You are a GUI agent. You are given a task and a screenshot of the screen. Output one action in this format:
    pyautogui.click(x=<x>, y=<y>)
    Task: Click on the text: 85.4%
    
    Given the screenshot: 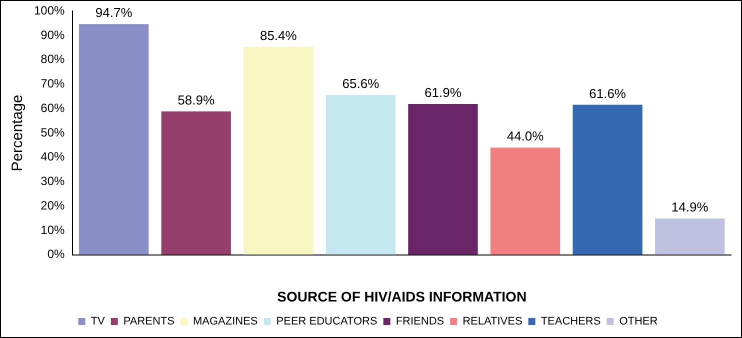 What is the action you would take?
    pyautogui.click(x=278, y=35)
    